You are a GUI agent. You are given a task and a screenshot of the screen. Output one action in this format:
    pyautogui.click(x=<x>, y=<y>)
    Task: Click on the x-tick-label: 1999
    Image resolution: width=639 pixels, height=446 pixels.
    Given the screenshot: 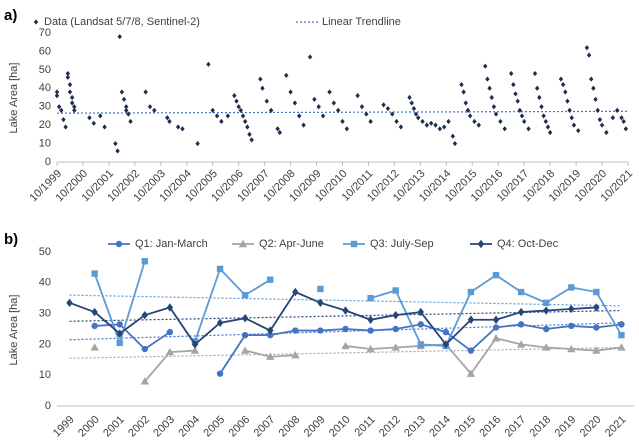 What is the action you would take?
    pyautogui.click(x=64, y=427)
    